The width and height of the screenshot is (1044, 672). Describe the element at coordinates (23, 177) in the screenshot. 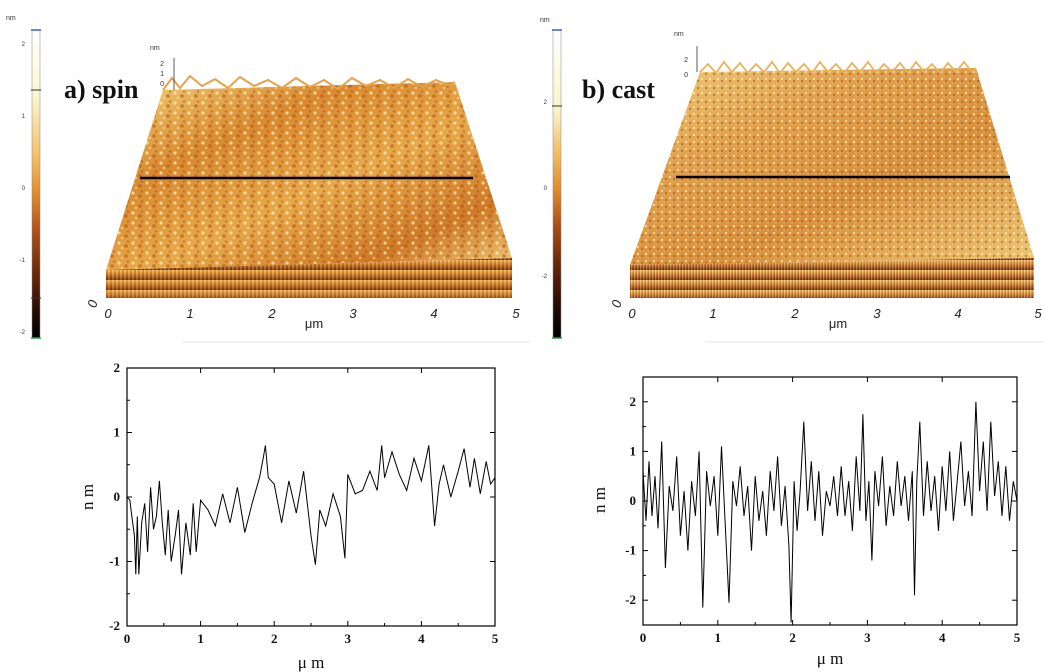

I see `colorbar-spin: nm 2 1 0 -1 -2` at that location.